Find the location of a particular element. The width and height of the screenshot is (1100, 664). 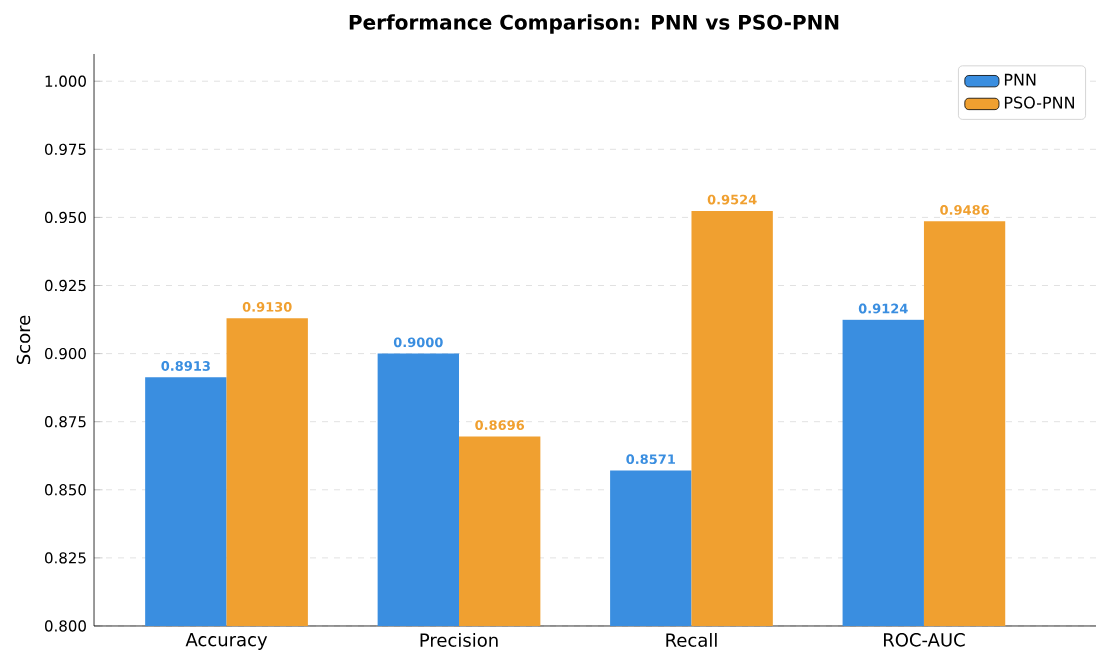

x-tick-label: ROC-AUC is located at coordinates (924, 640).